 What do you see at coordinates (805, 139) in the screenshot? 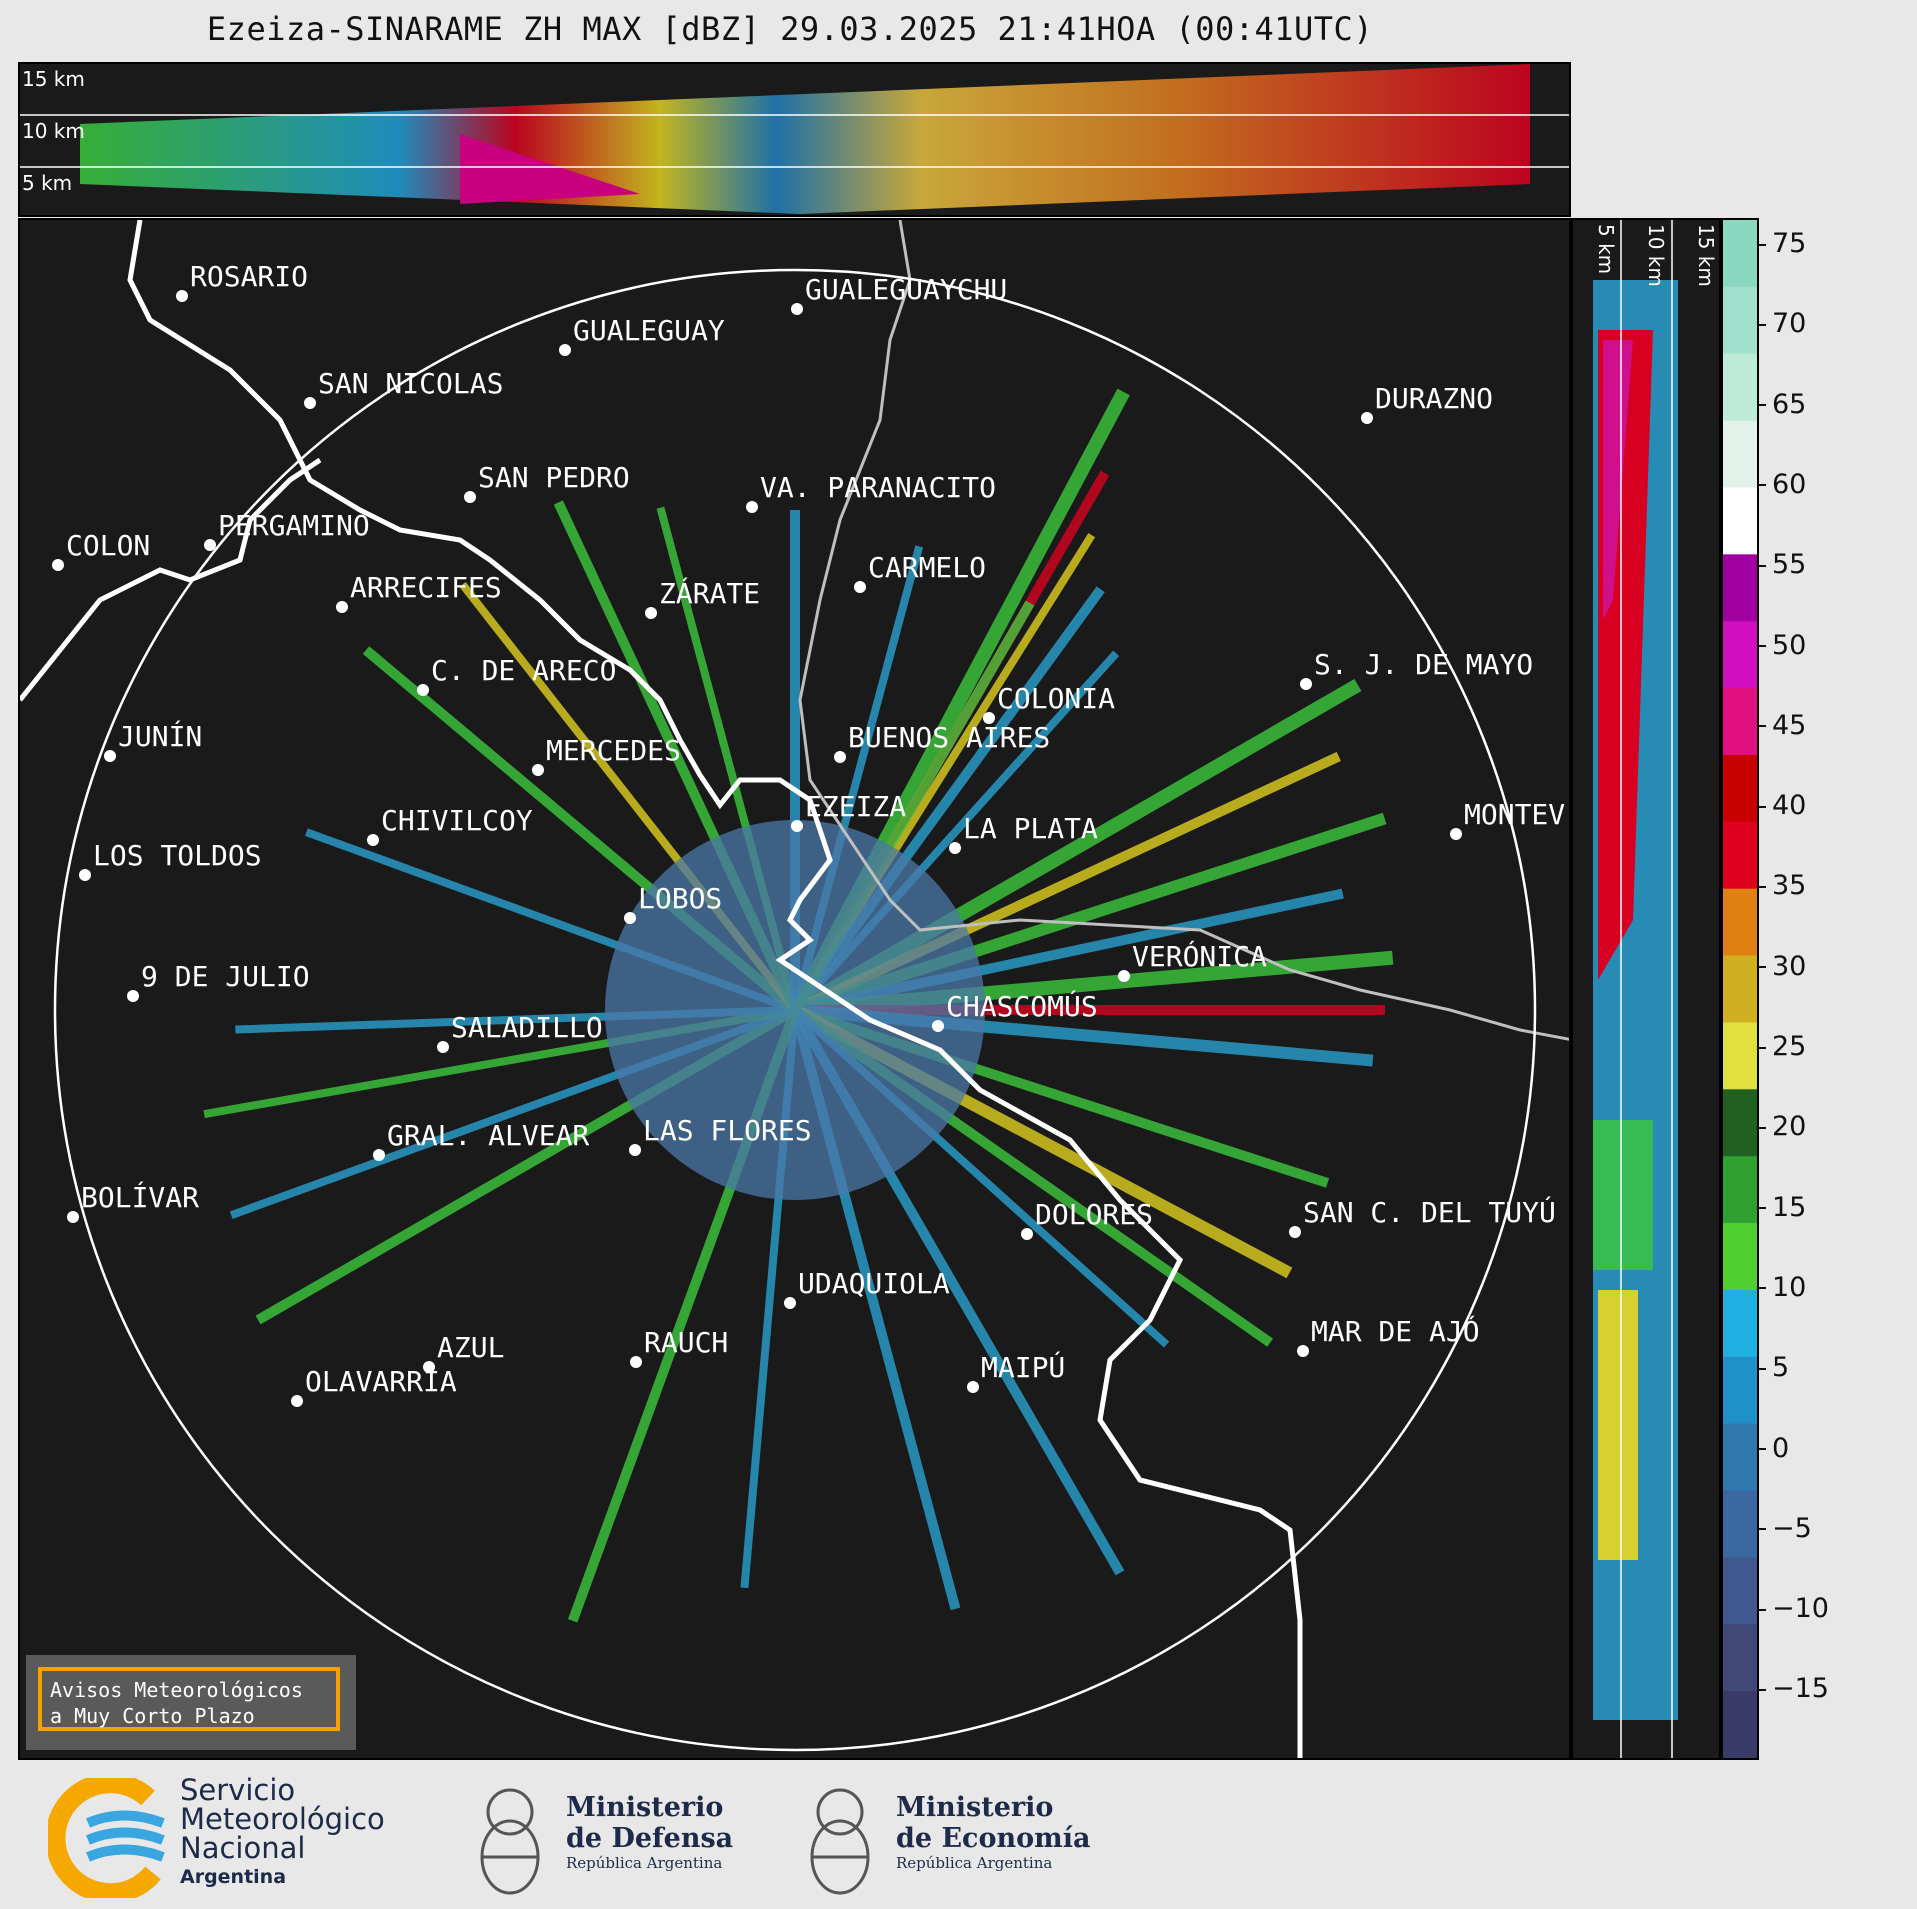
I see `top-echo-band` at bounding box center [805, 139].